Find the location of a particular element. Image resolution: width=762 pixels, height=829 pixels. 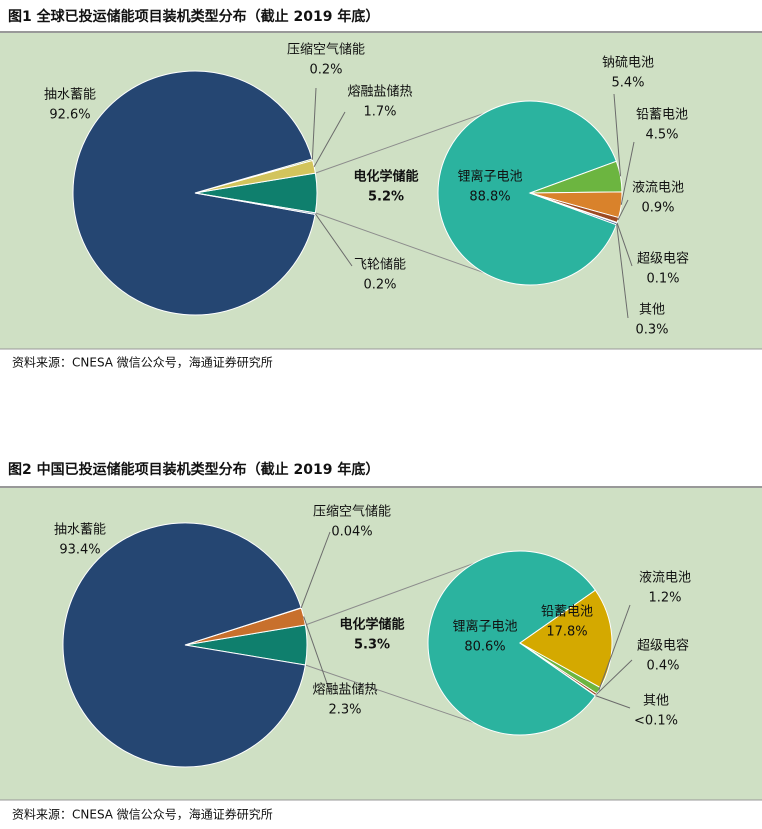

value-label: 93.4% is located at coordinates (79, 550).